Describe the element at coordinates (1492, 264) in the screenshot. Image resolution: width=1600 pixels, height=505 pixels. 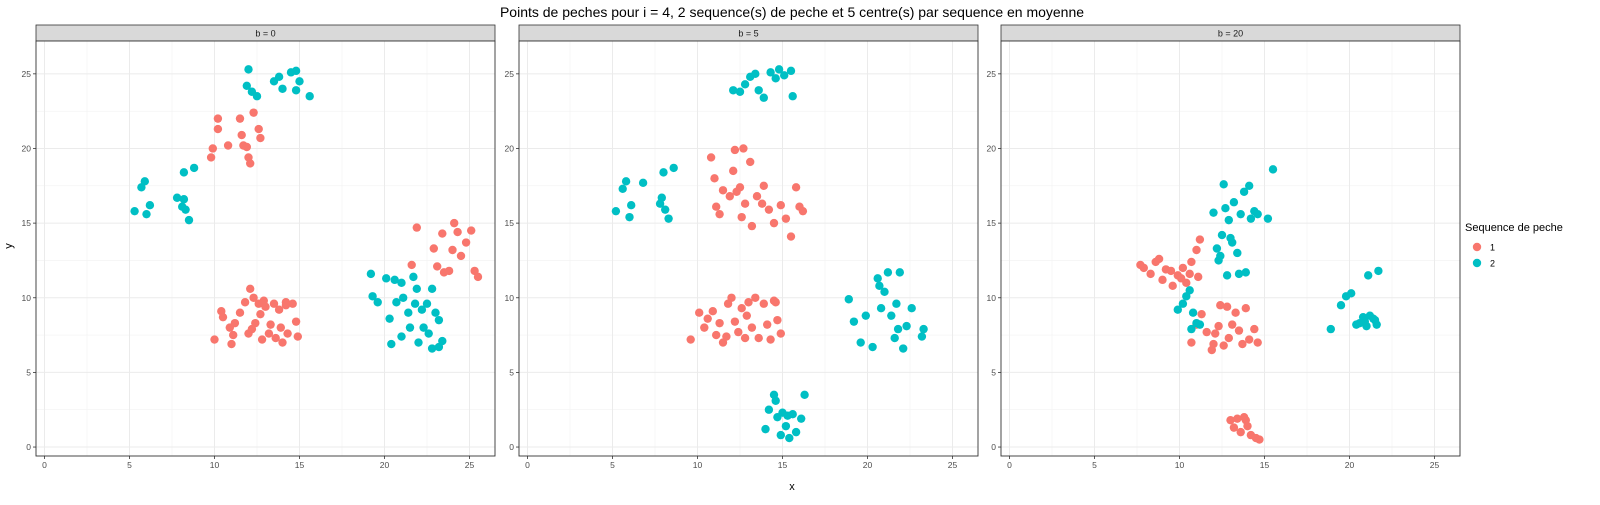
I see `legend-label-2: 2` at that location.